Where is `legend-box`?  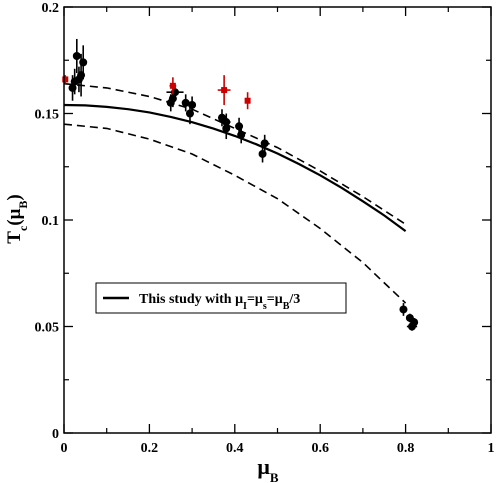
legend-box is located at coordinates (221, 298).